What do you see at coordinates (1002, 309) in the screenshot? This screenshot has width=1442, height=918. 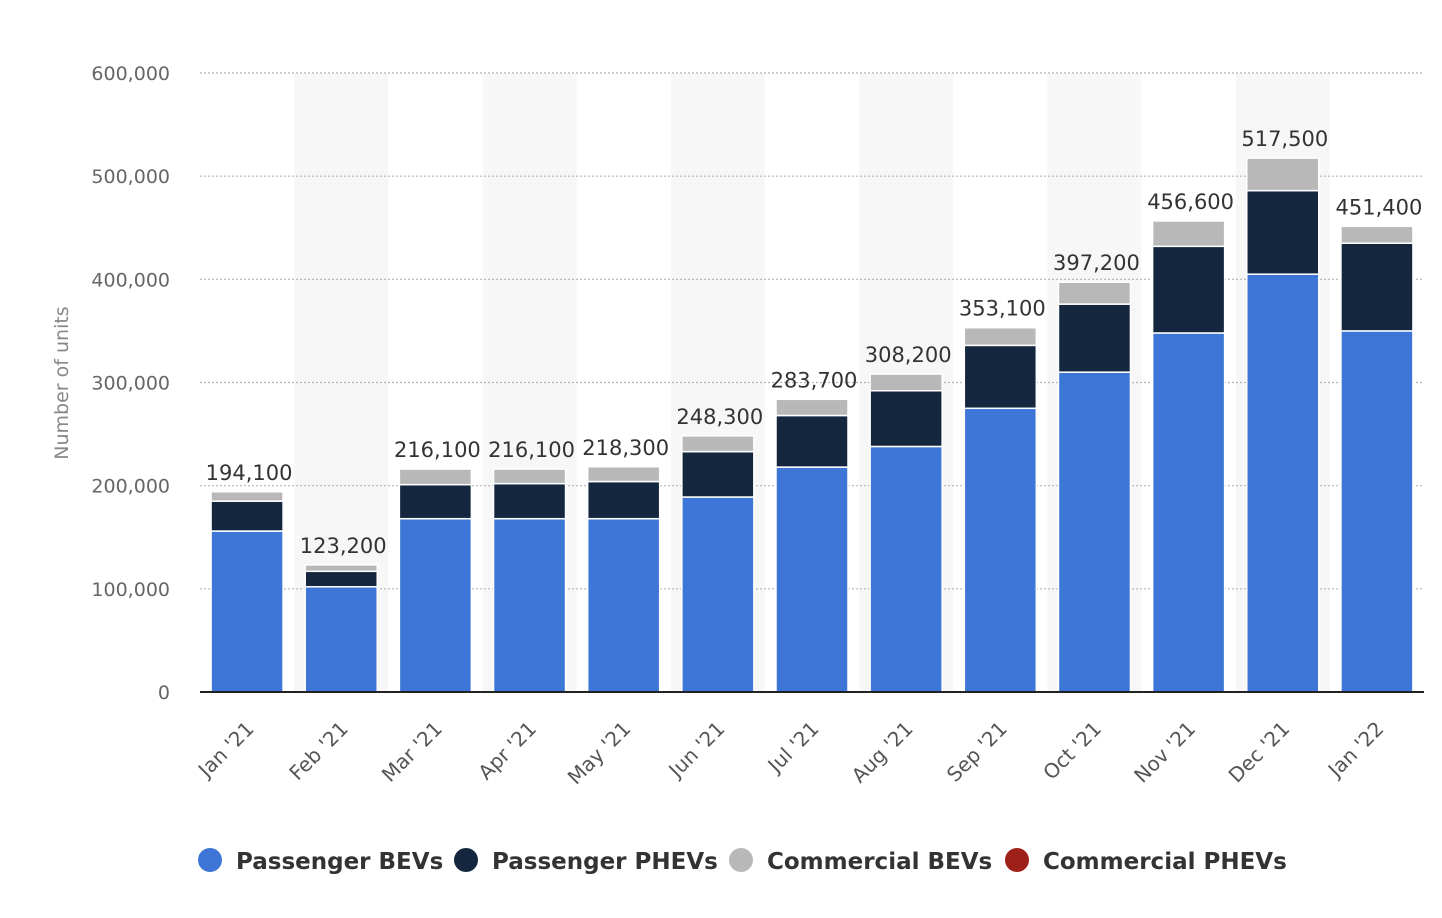 I see `total-label: 353,100` at bounding box center [1002, 309].